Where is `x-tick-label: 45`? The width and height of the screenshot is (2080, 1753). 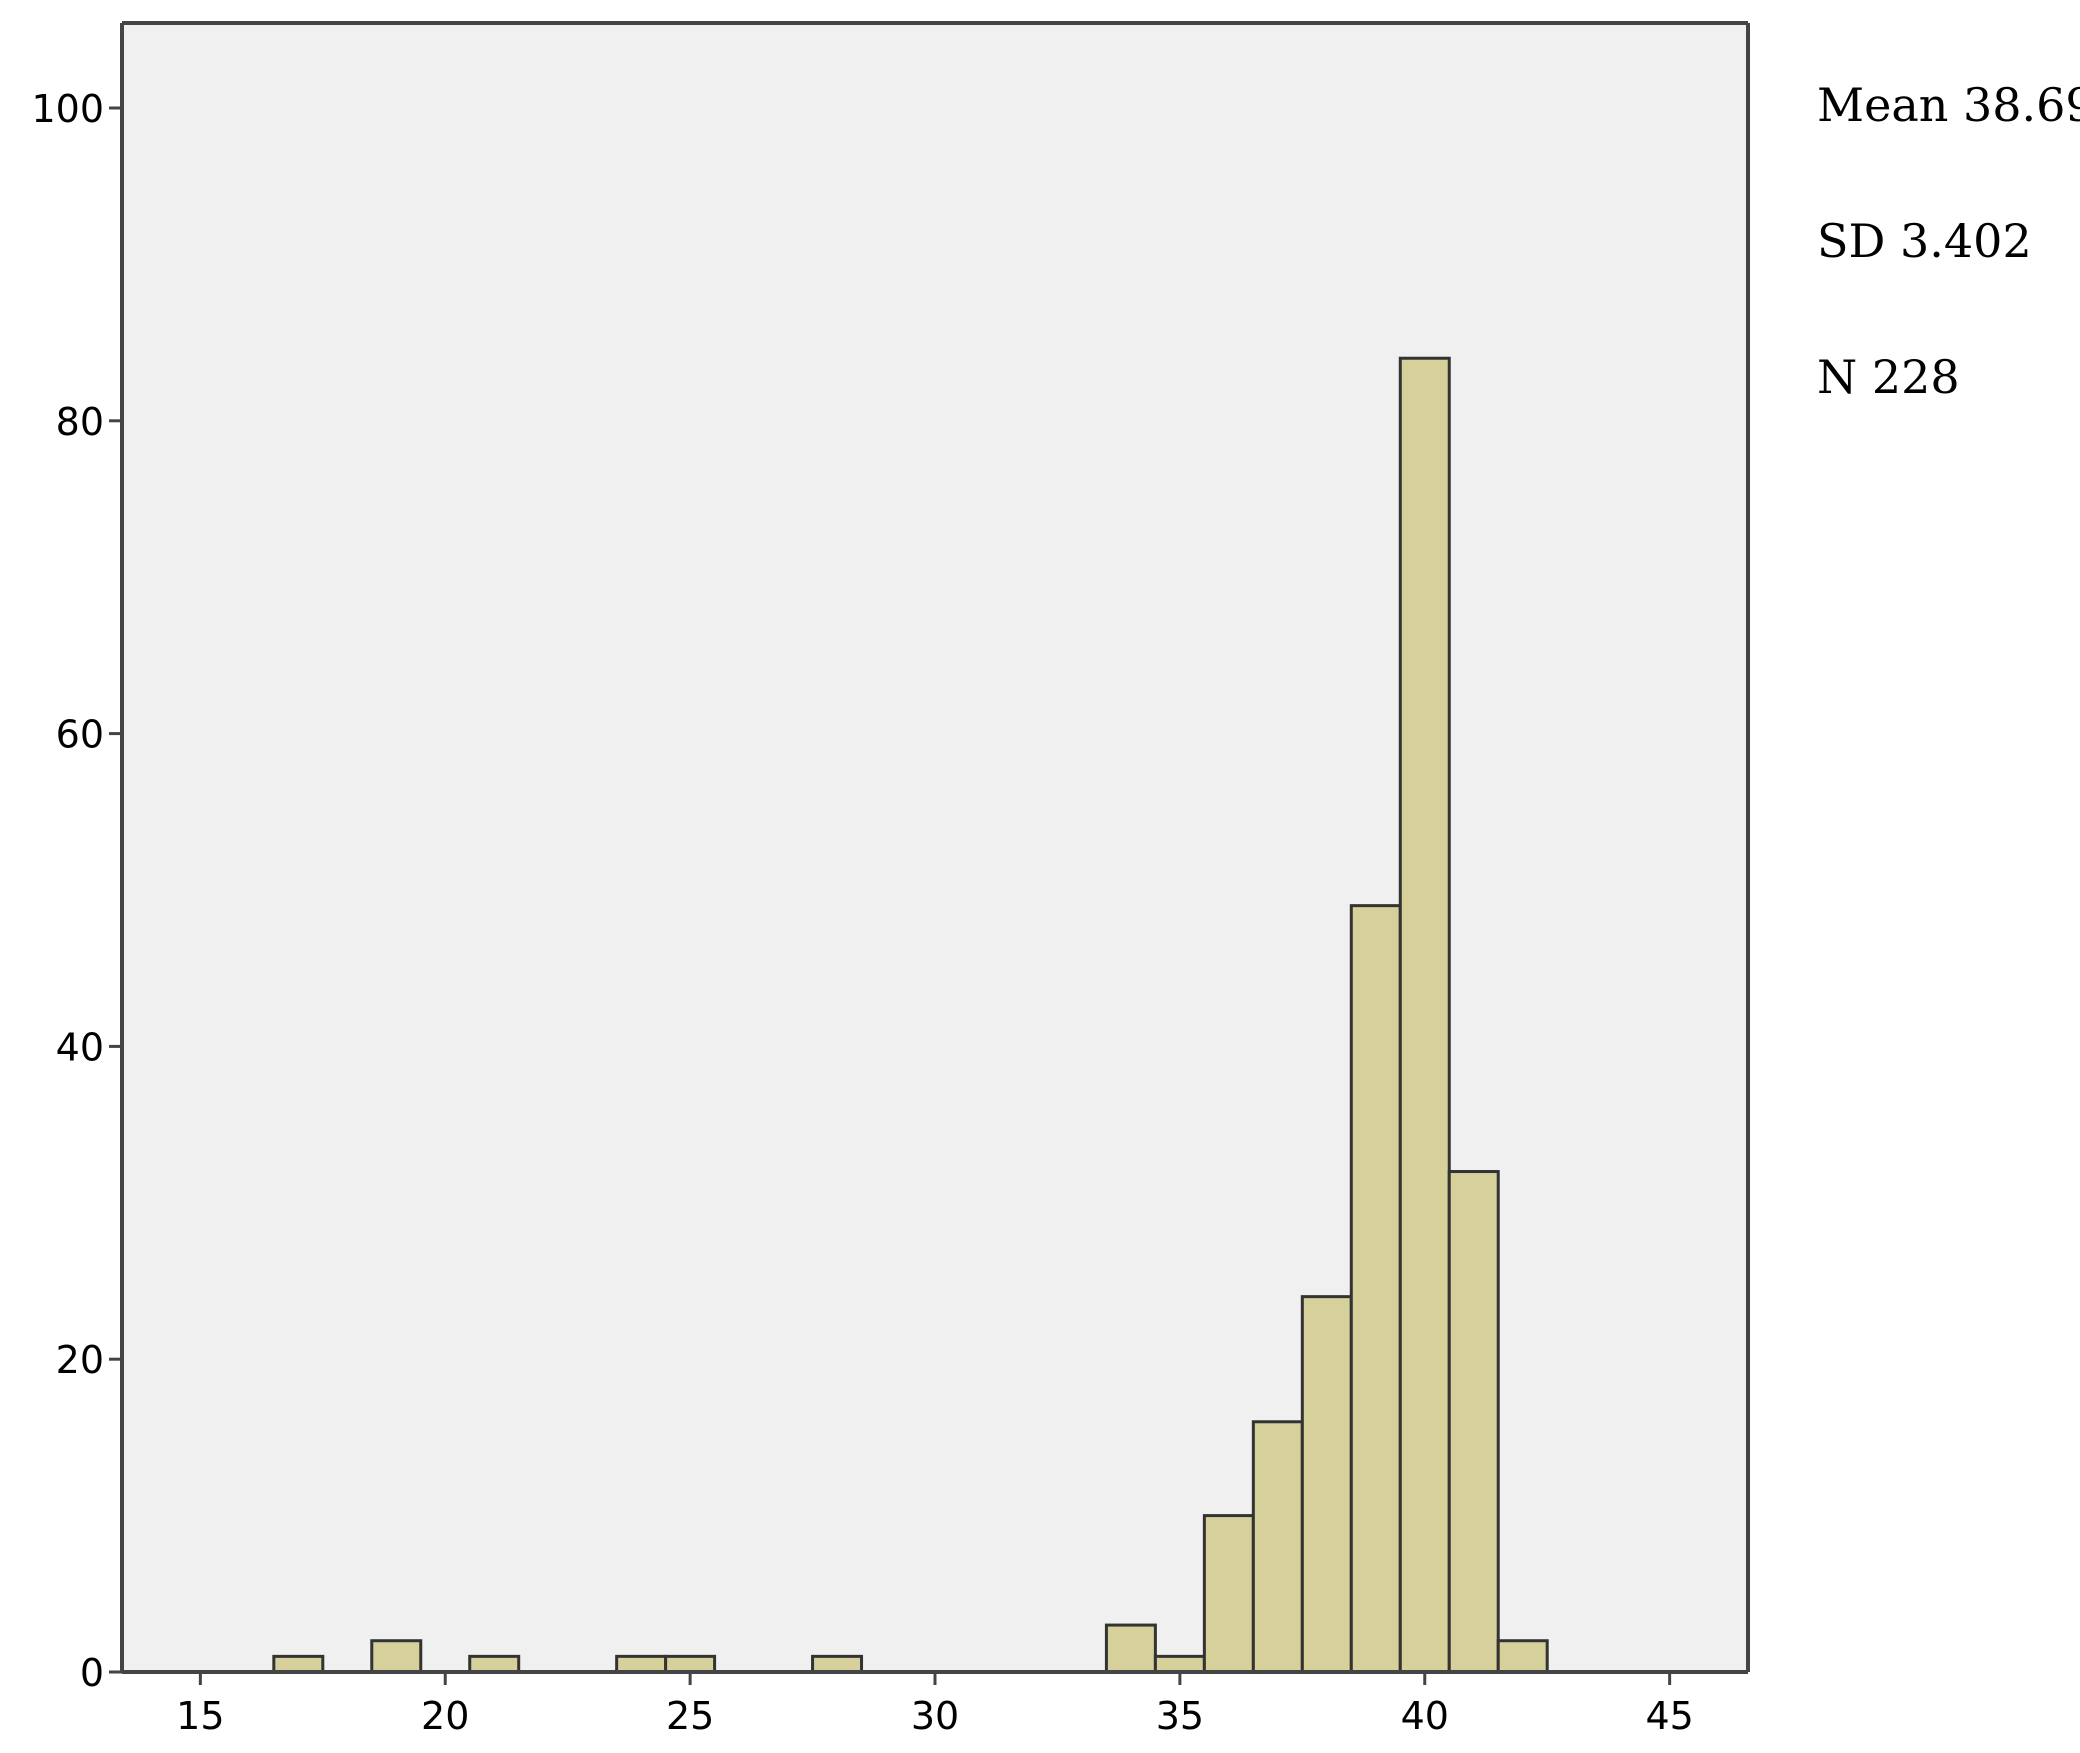
x-tick-label: 45 is located at coordinates (1669, 1716).